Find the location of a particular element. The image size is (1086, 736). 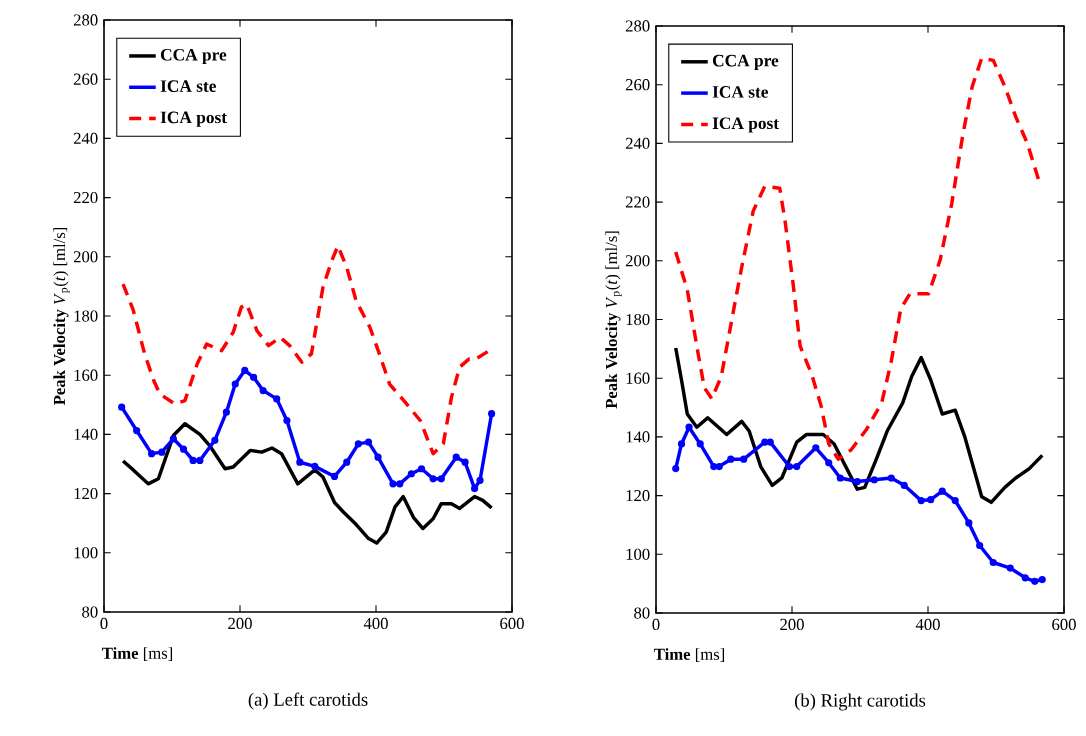

text: (b) Right carotids is located at coordinates (860, 702).